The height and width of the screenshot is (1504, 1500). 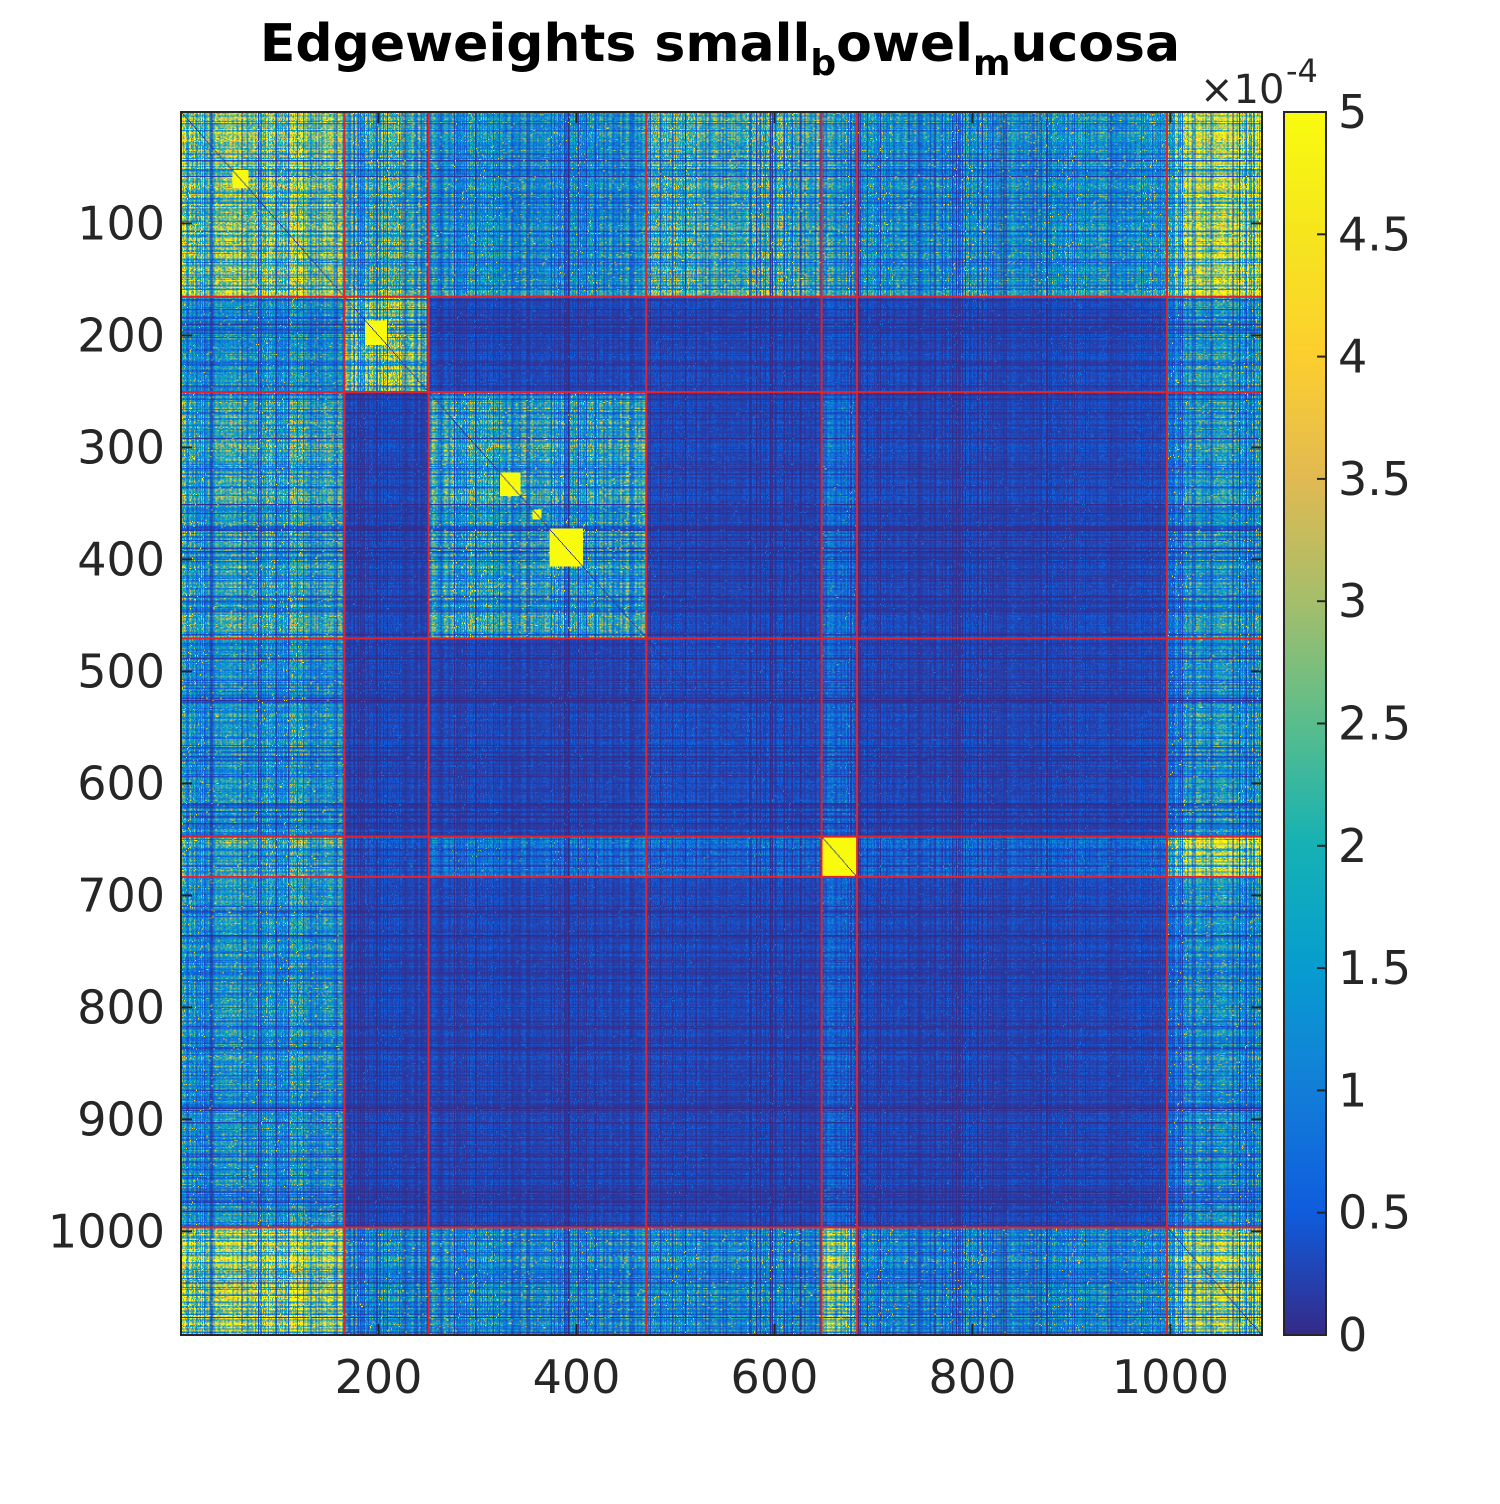 What do you see at coordinates (991, 63) in the screenshot?
I see `title-subscript: m` at bounding box center [991, 63].